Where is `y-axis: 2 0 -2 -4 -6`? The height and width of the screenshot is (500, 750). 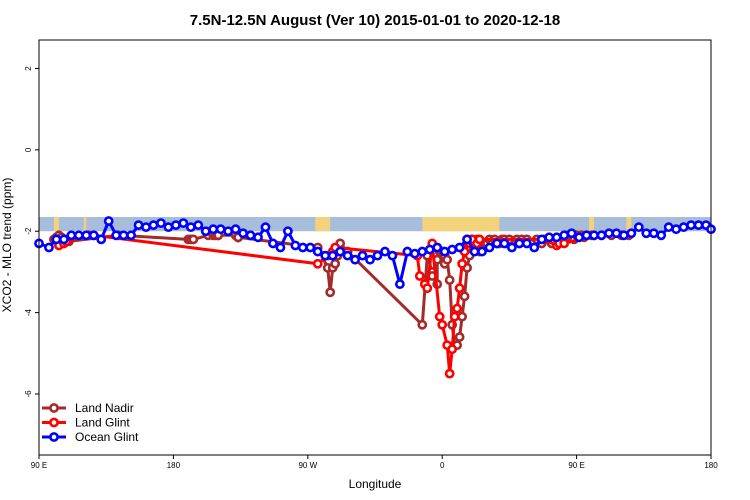
y-axis: 2 0 -2 -4 -6 is located at coordinates (31, 232).